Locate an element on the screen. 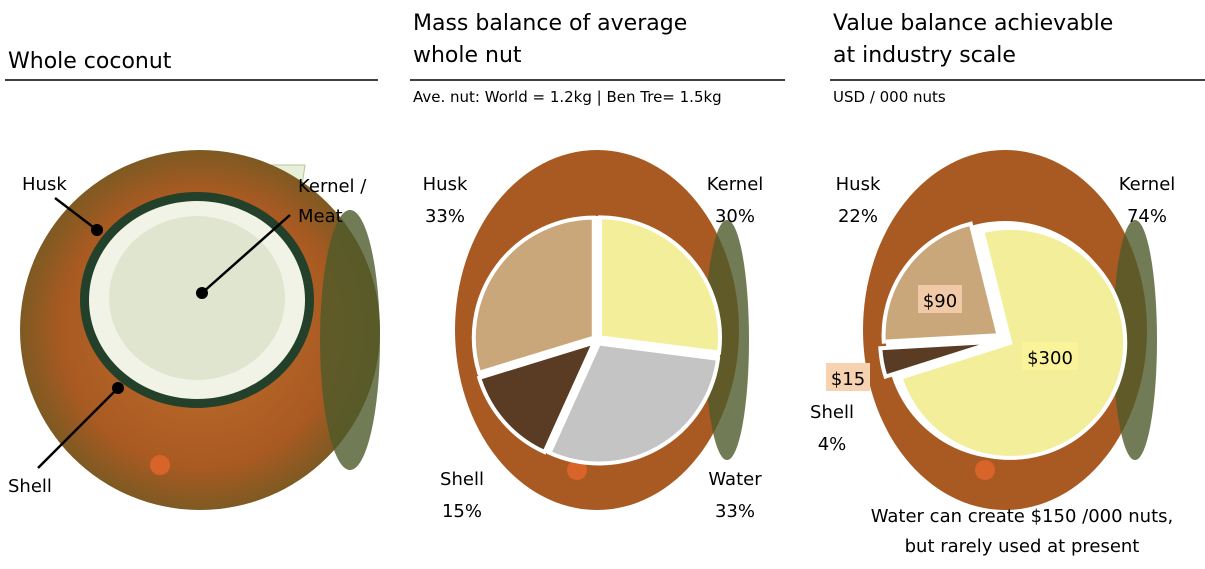 The width and height of the screenshot is (1205, 569). panel-title: Whole coconut is located at coordinates (90, 61).